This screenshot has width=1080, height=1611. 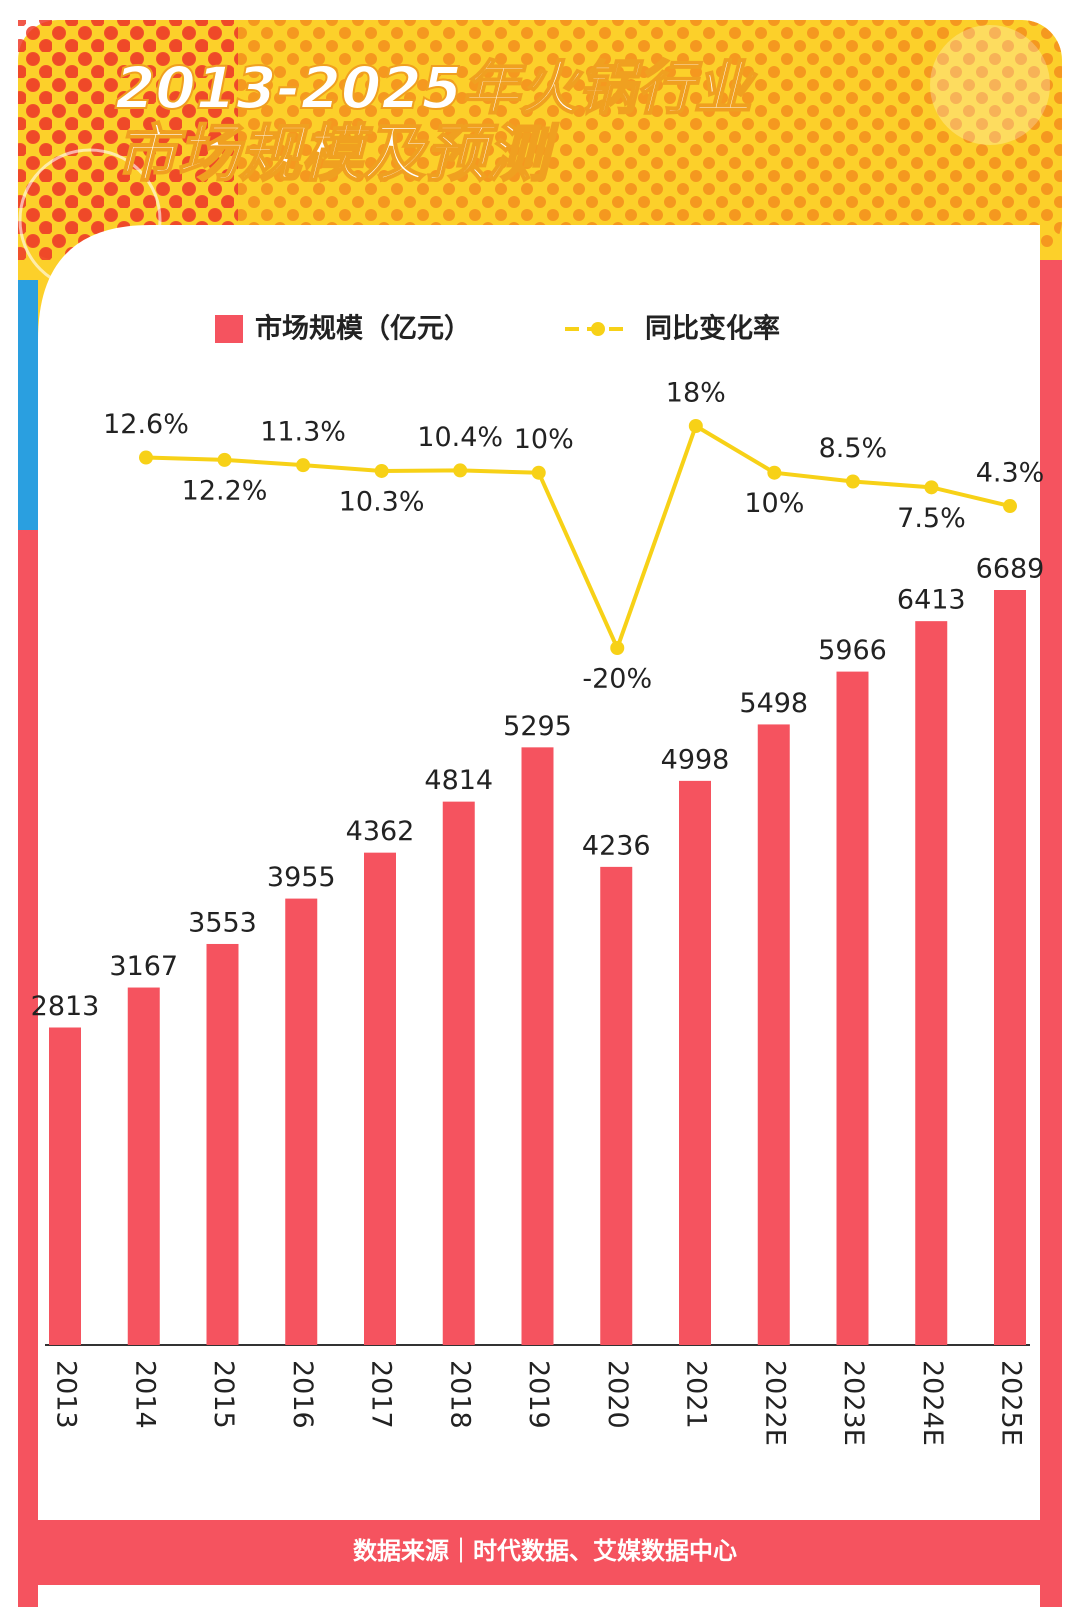 What do you see at coordinates (229, 329) in the screenshot?
I see `legend-swatch` at bounding box center [229, 329].